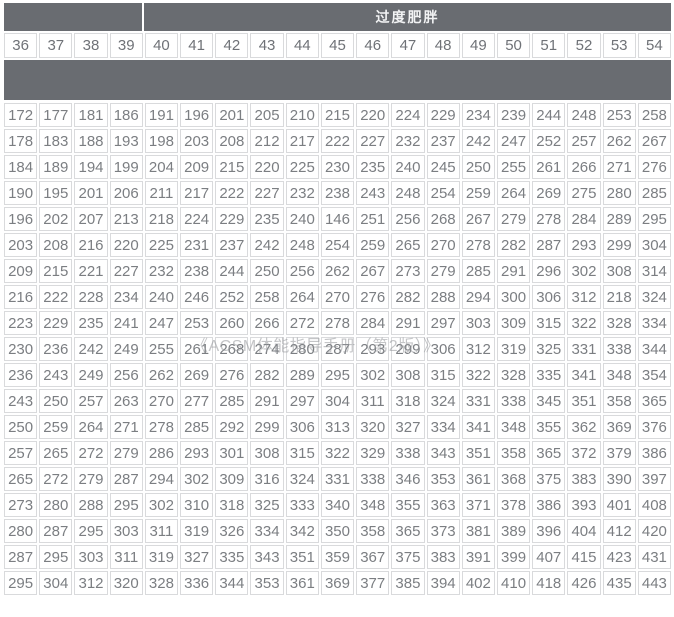  What do you see at coordinates (654, 505) in the screenshot?
I see `table-cell: 408` at bounding box center [654, 505].